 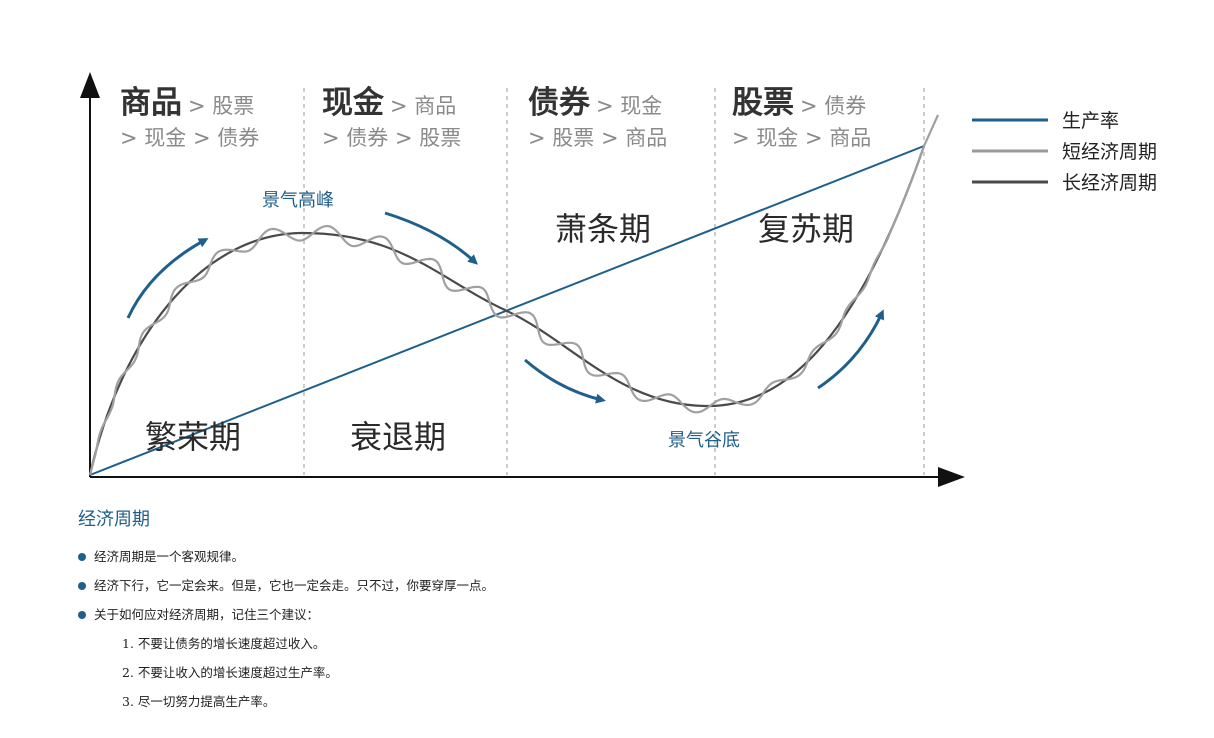 What do you see at coordinates (850, 349) in the screenshot?
I see `recovery-arrow-icon` at bounding box center [850, 349].